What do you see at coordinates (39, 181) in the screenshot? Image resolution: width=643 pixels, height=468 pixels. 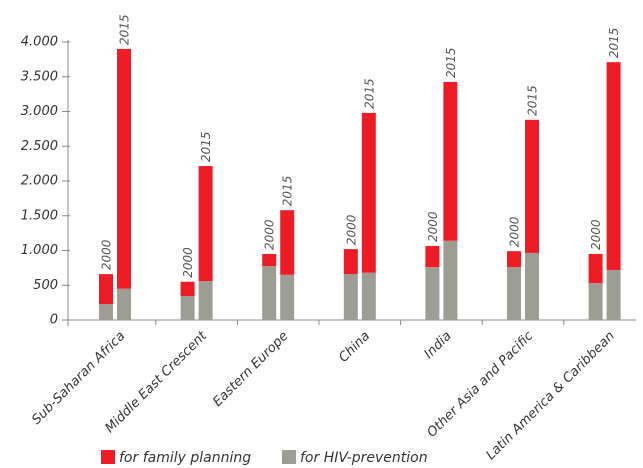 I see `y-tick-label: 2.000` at bounding box center [39, 181].